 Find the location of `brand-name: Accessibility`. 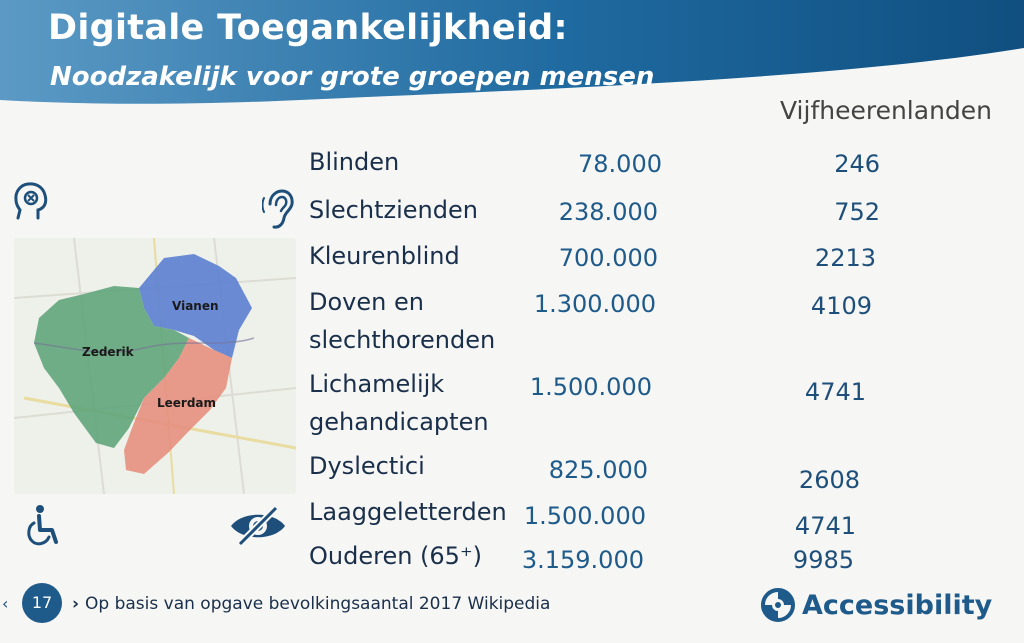

brand-name: Accessibility is located at coordinates (897, 605).